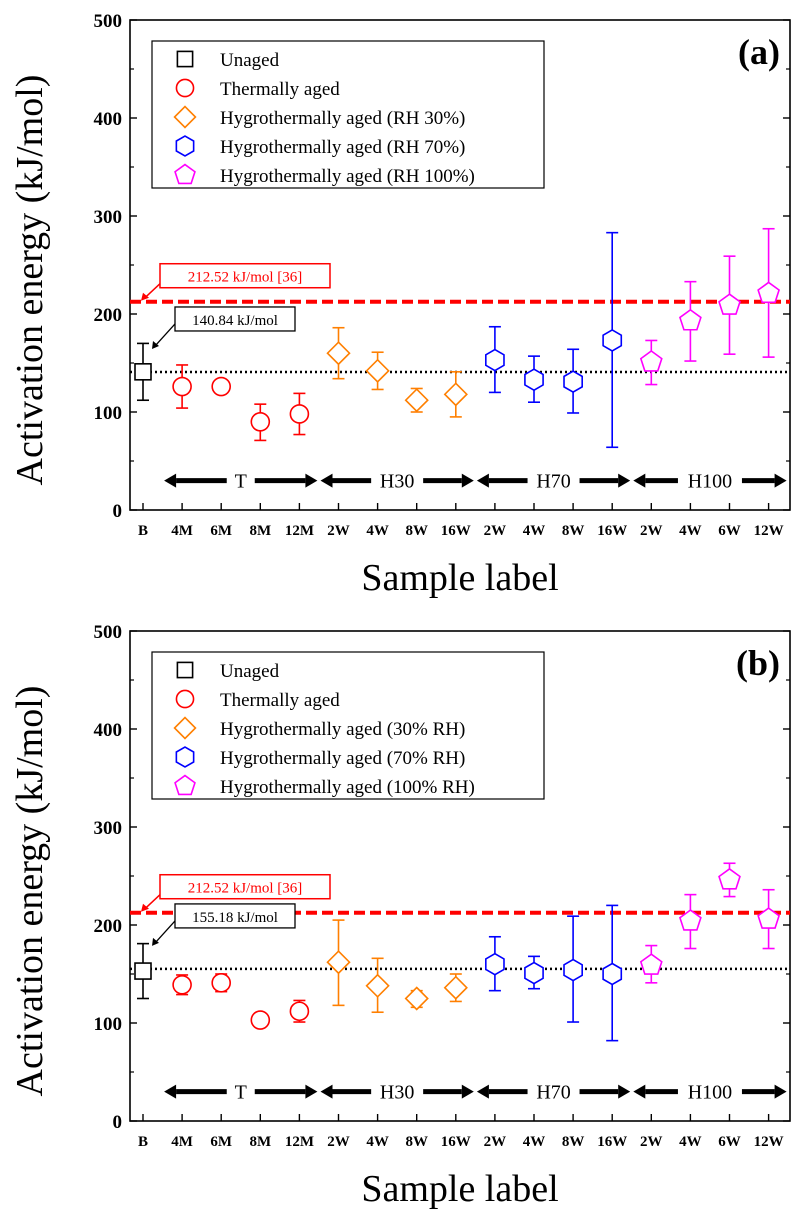  What do you see at coordinates (260, 1142) in the screenshot?
I see `x-tick-label: 8M` at bounding box center [260, 1142].